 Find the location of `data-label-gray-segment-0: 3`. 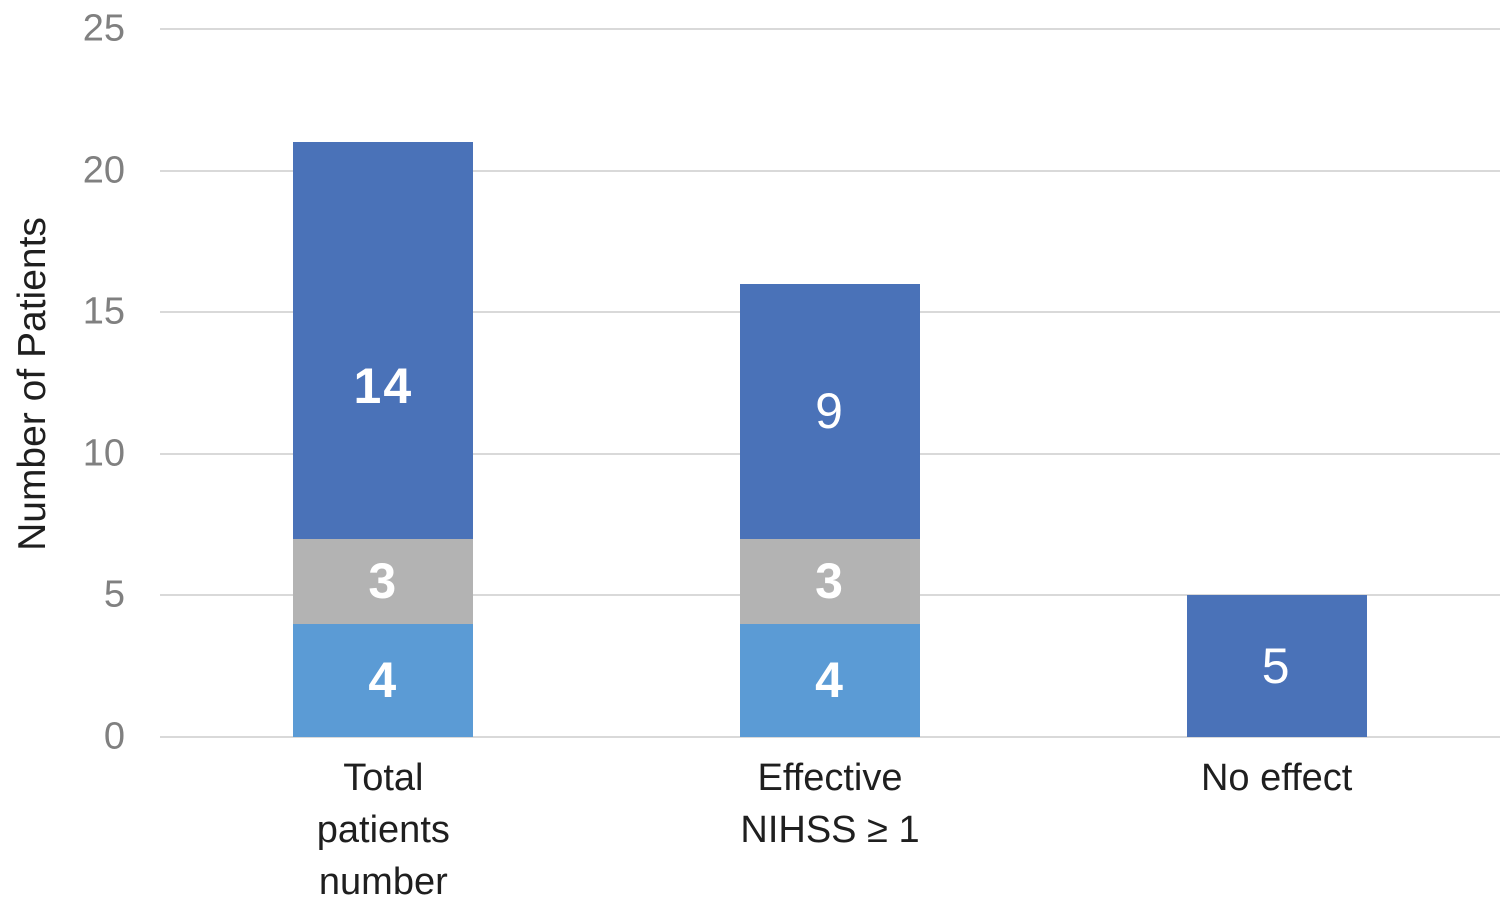

data-label-gray-segment-0: 3 is located at coordinates (383, 581).